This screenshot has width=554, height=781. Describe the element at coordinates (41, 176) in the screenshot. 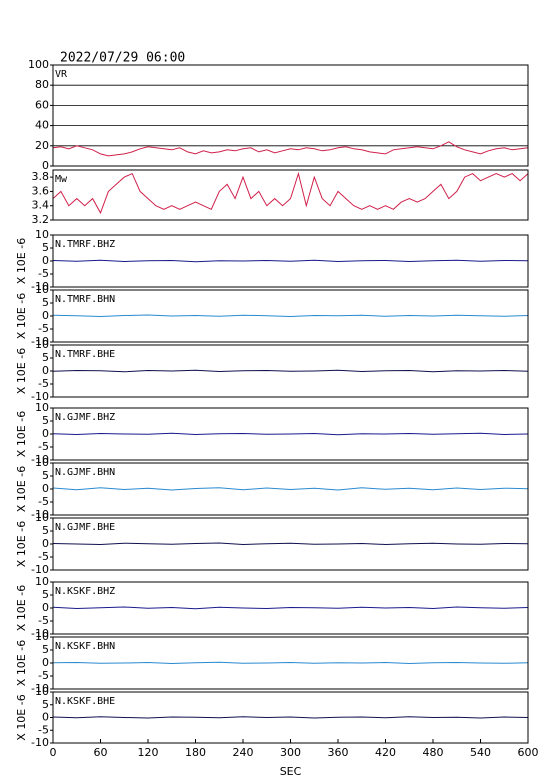

I see `y-tick-label: 3.8` at that location.